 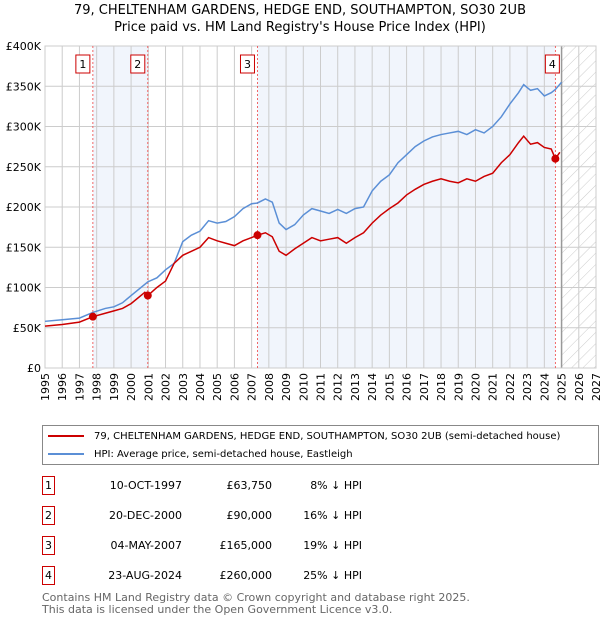 What do you see at coordinates (45, 387) in the screenshot?
I see `x-tick-label: 1995` at bounding box center [45, 387].